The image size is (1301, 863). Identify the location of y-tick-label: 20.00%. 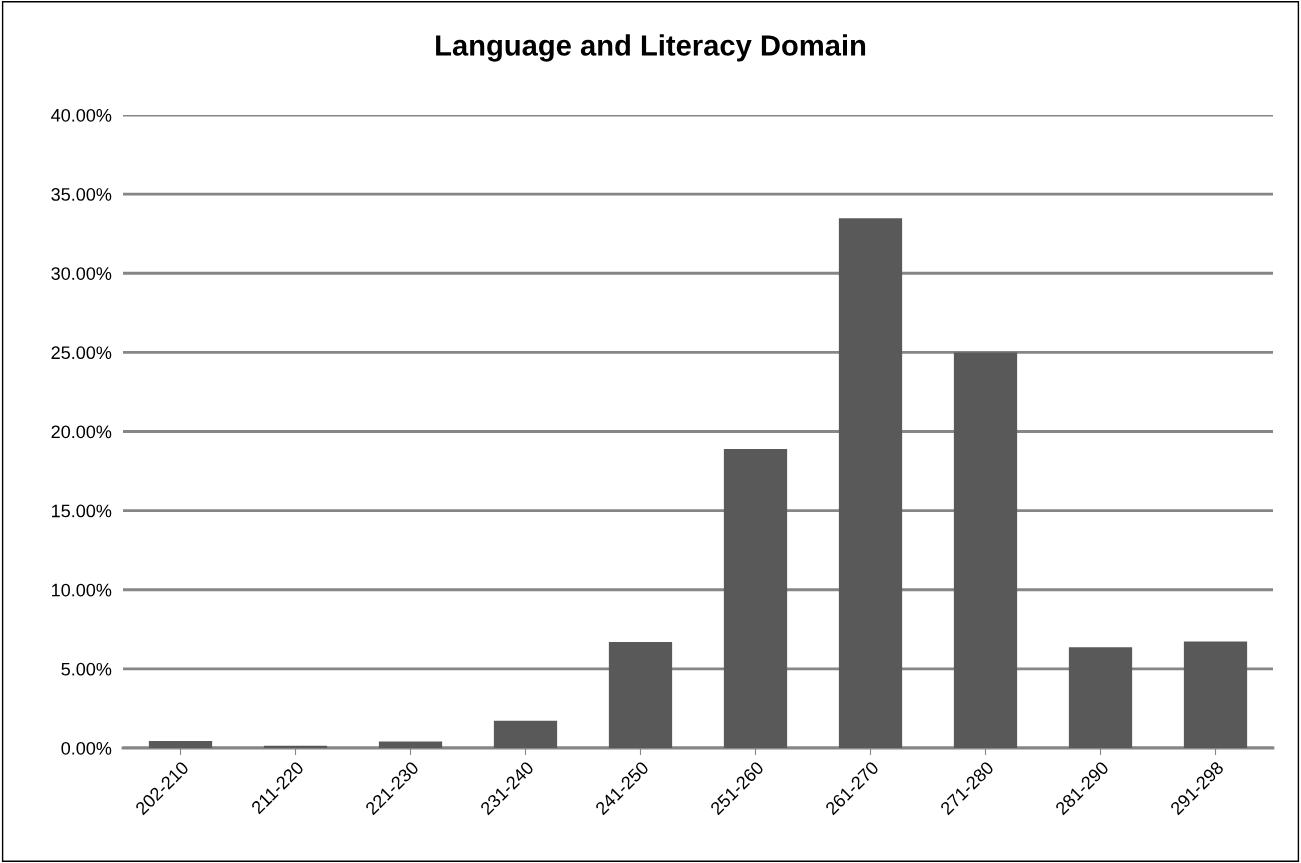
(81, 432).